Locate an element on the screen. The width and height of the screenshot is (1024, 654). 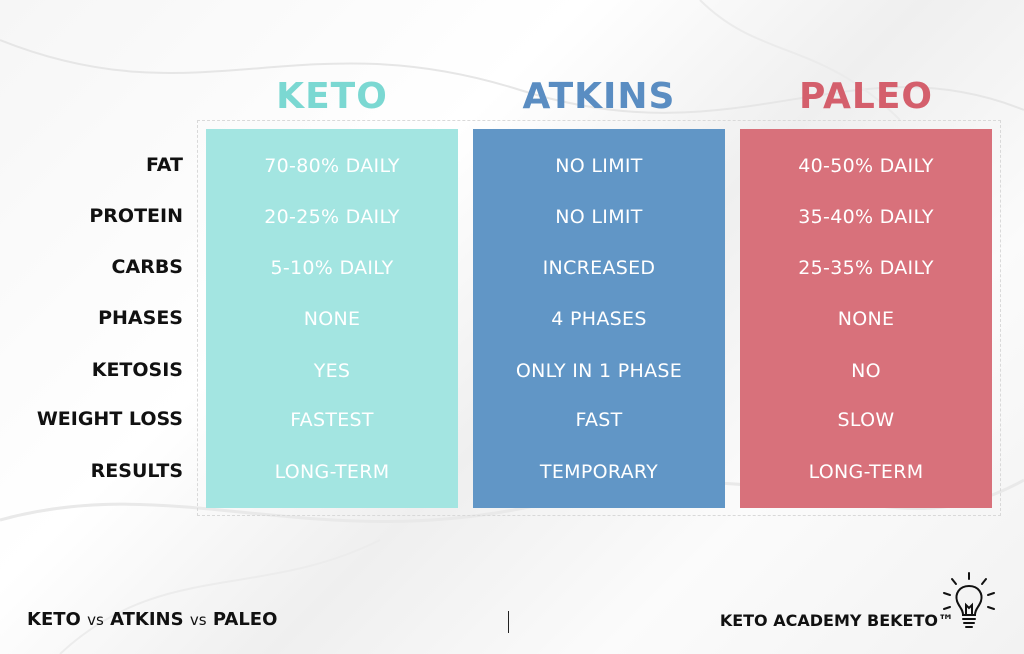
paleo-phases: NONE is located at coordinates (866, 319).